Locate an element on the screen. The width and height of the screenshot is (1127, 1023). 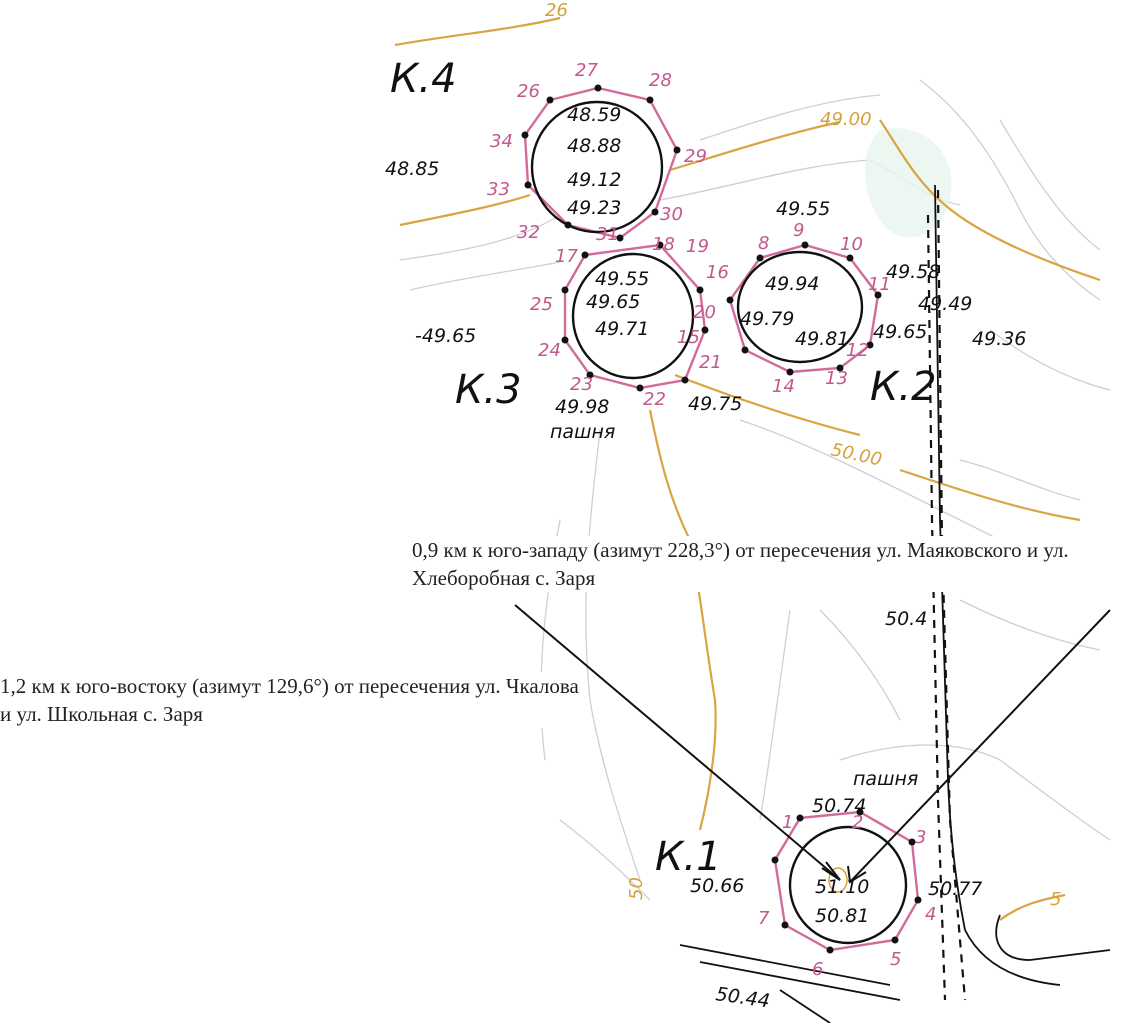
elevation-label: 49.55 is located at coordinates (622, 279).